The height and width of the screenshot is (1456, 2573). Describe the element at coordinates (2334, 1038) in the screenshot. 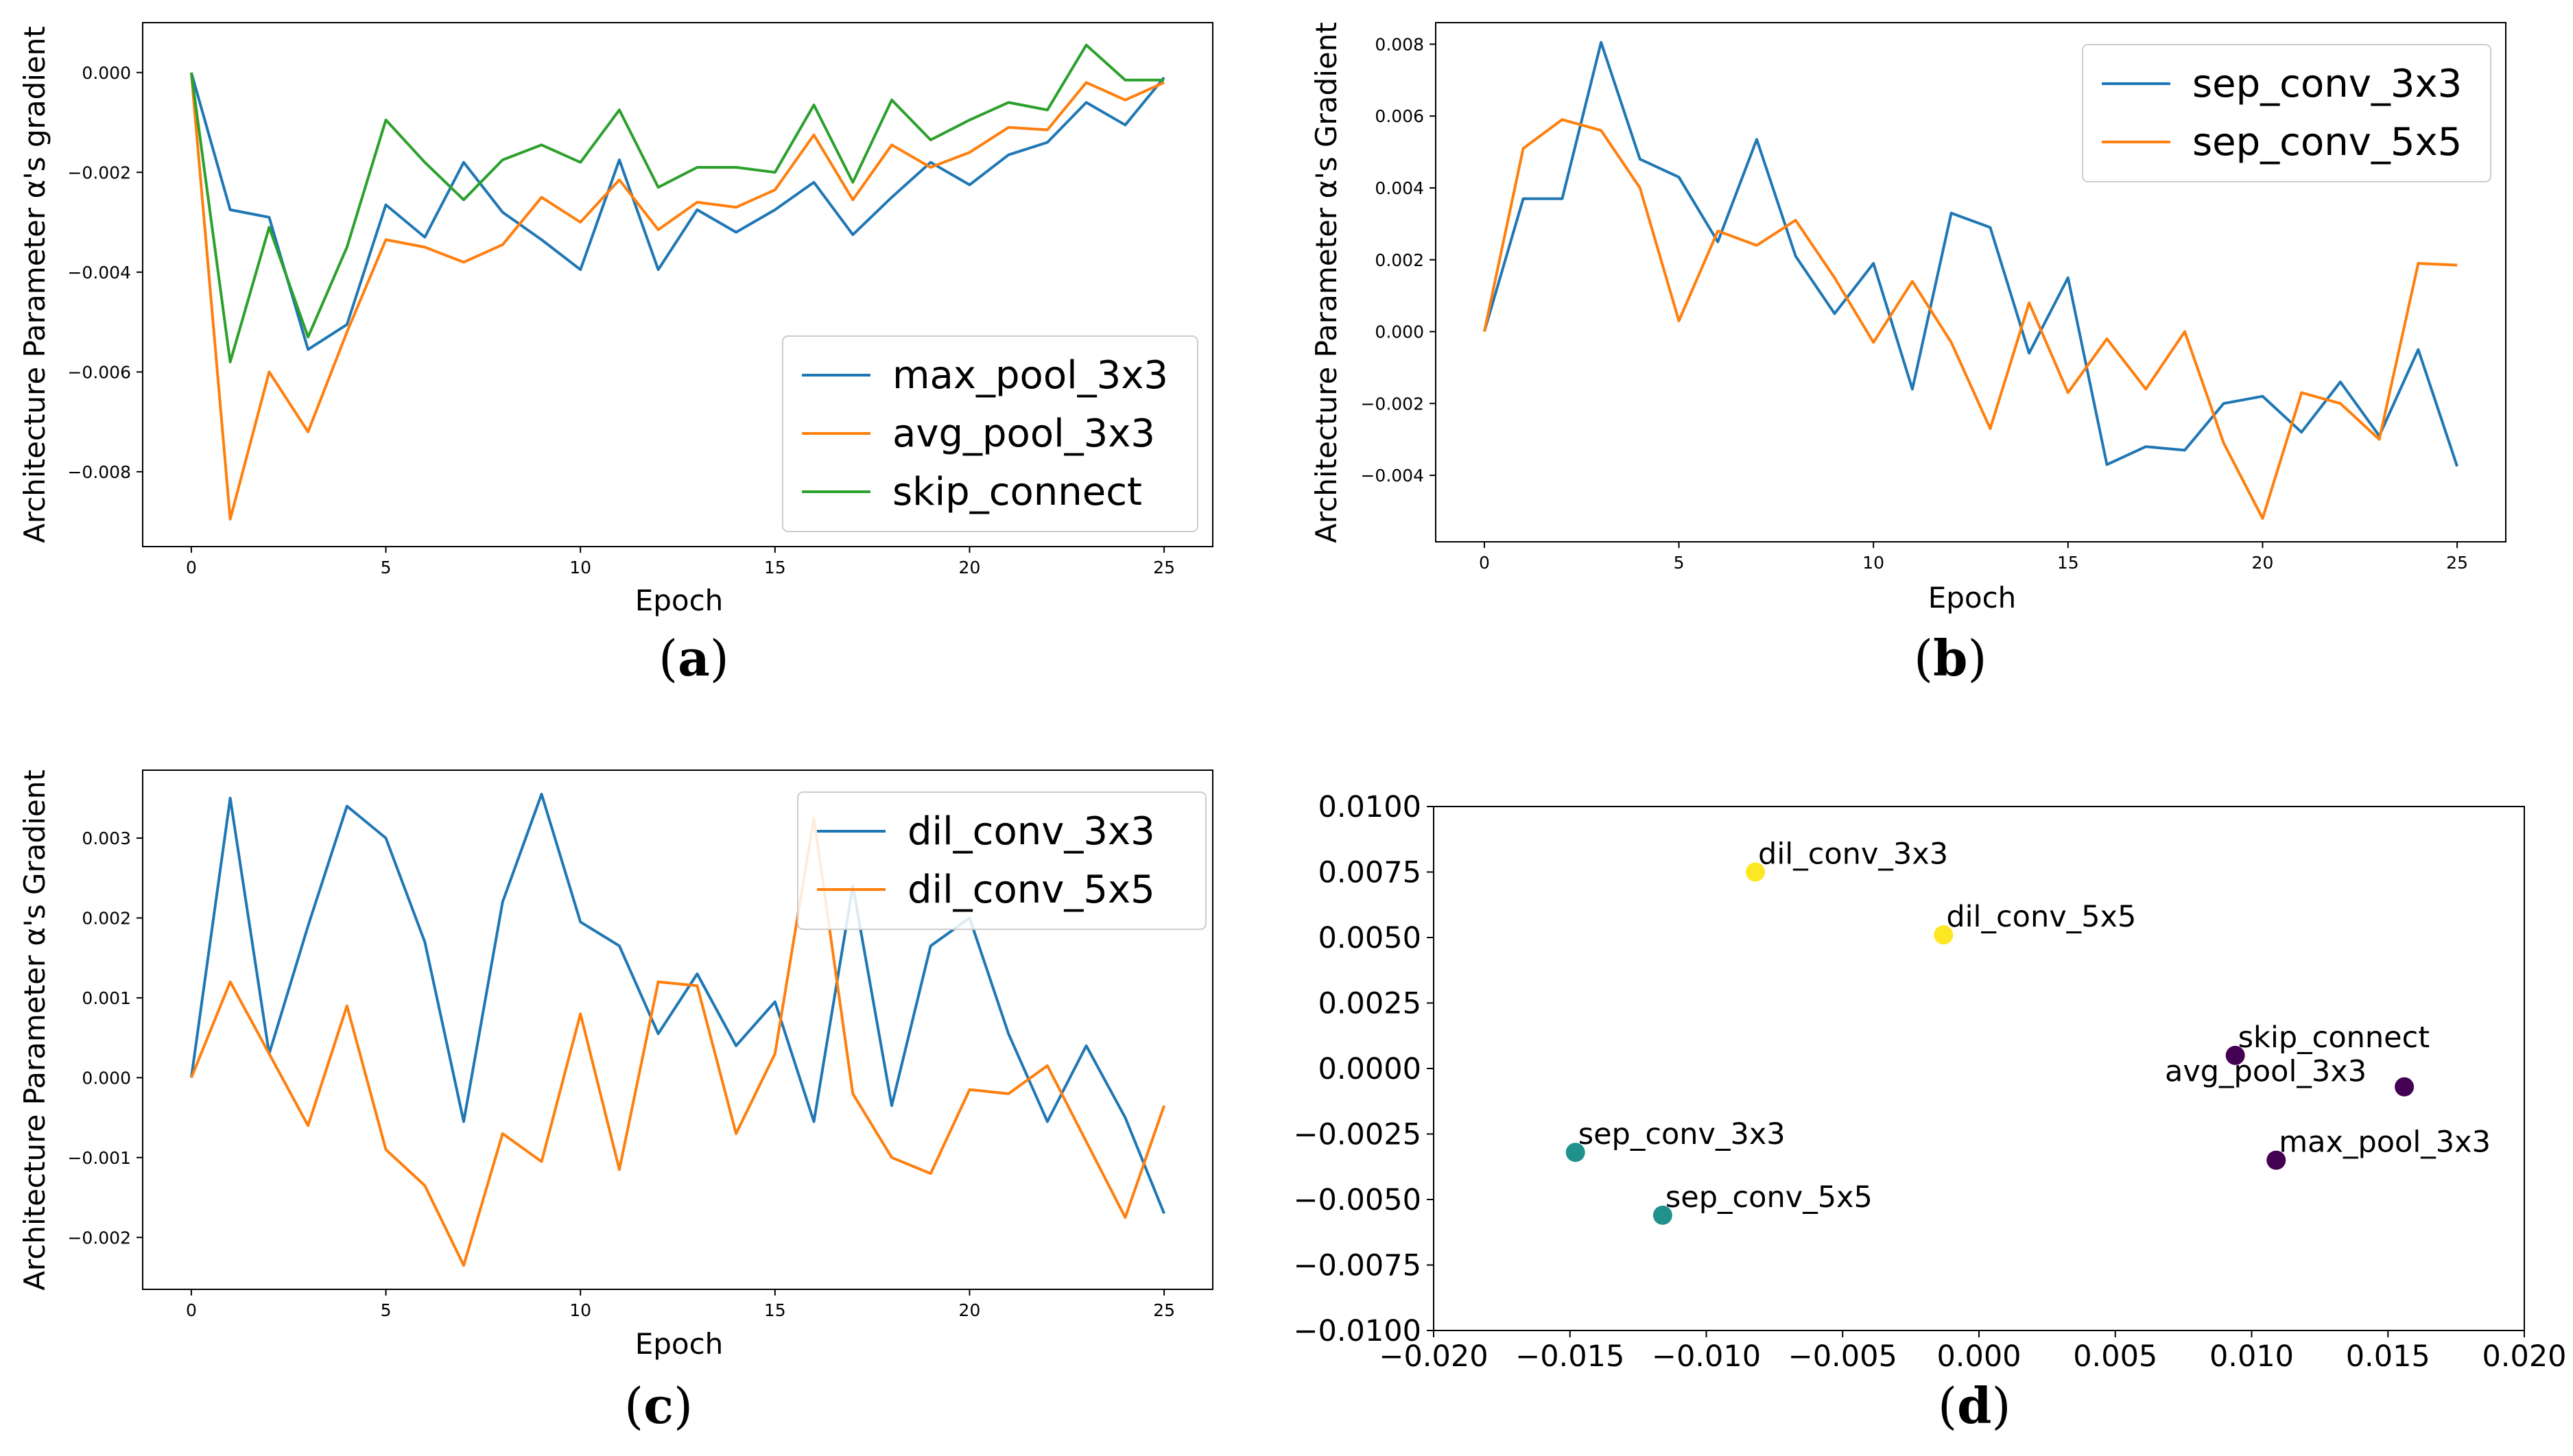

I see `point-label: skip_connect` at that location.